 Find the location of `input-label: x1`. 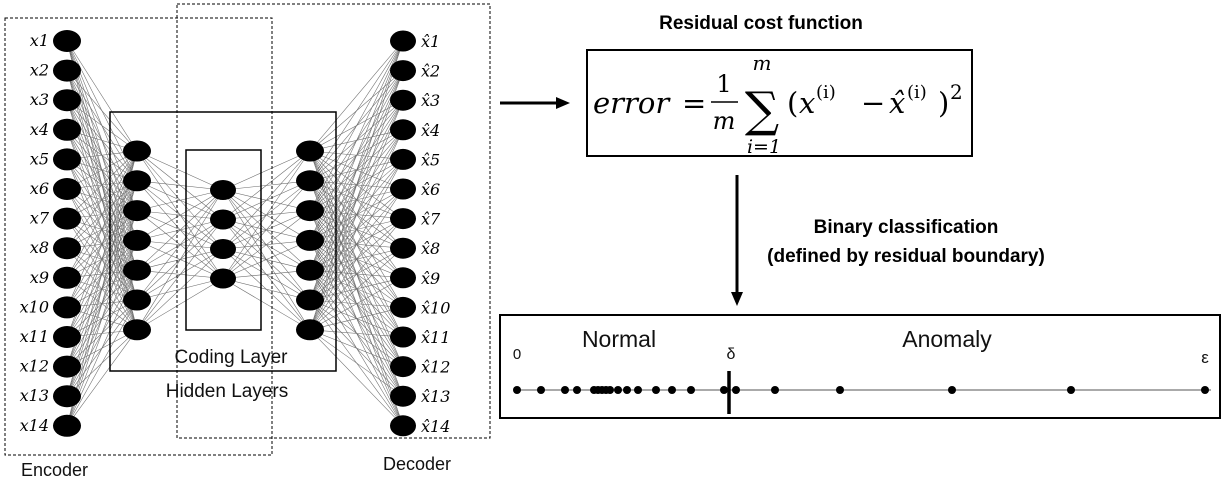

input-label: x1 is located at coordinates (39, 40).